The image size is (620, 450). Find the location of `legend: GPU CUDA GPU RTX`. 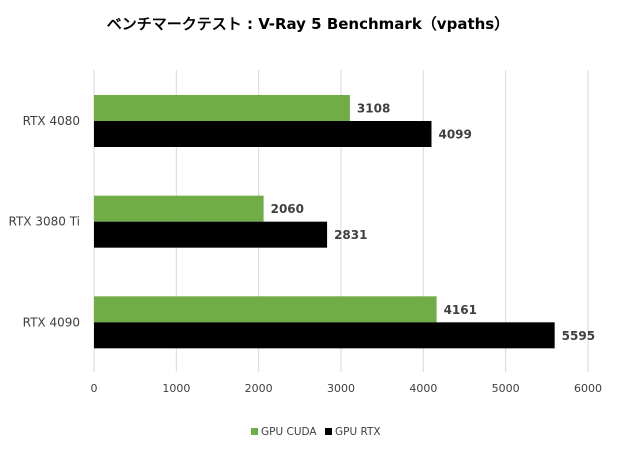

legend: GPU CUDA GPU RTX is located at coordinates (316, 432).